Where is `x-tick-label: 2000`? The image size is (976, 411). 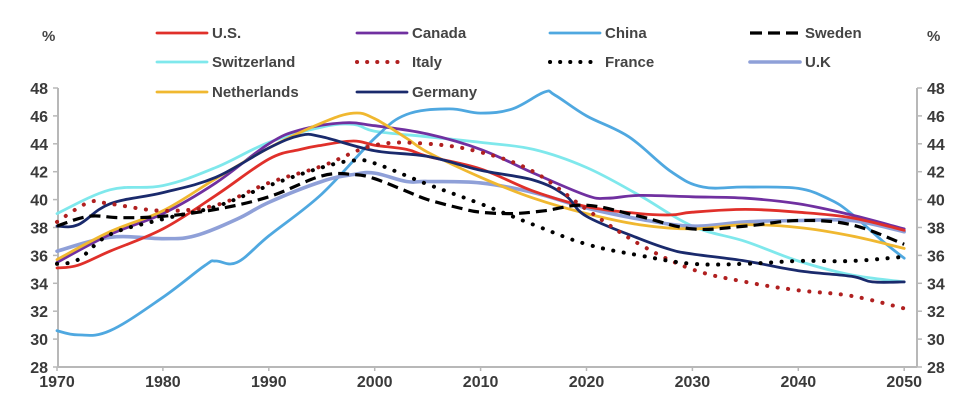
x-tick-label: 2000 is located at coordinates (375, 382).